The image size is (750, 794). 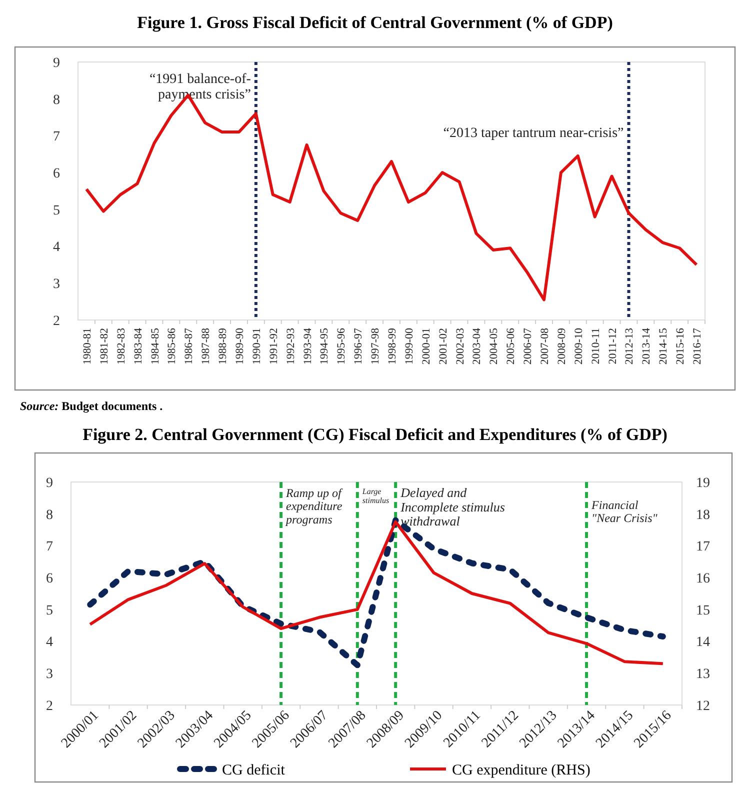 I want to click on y2-tick-label: 12, so click(x=703, y=706).